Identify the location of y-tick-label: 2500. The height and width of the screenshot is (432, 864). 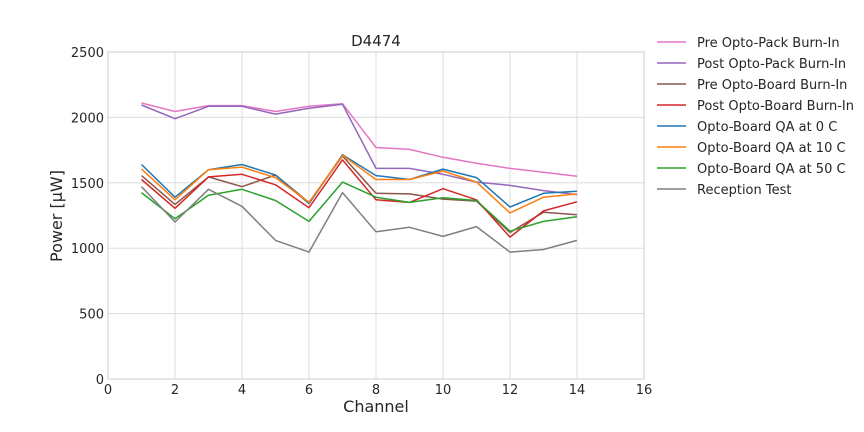
(87, 53).